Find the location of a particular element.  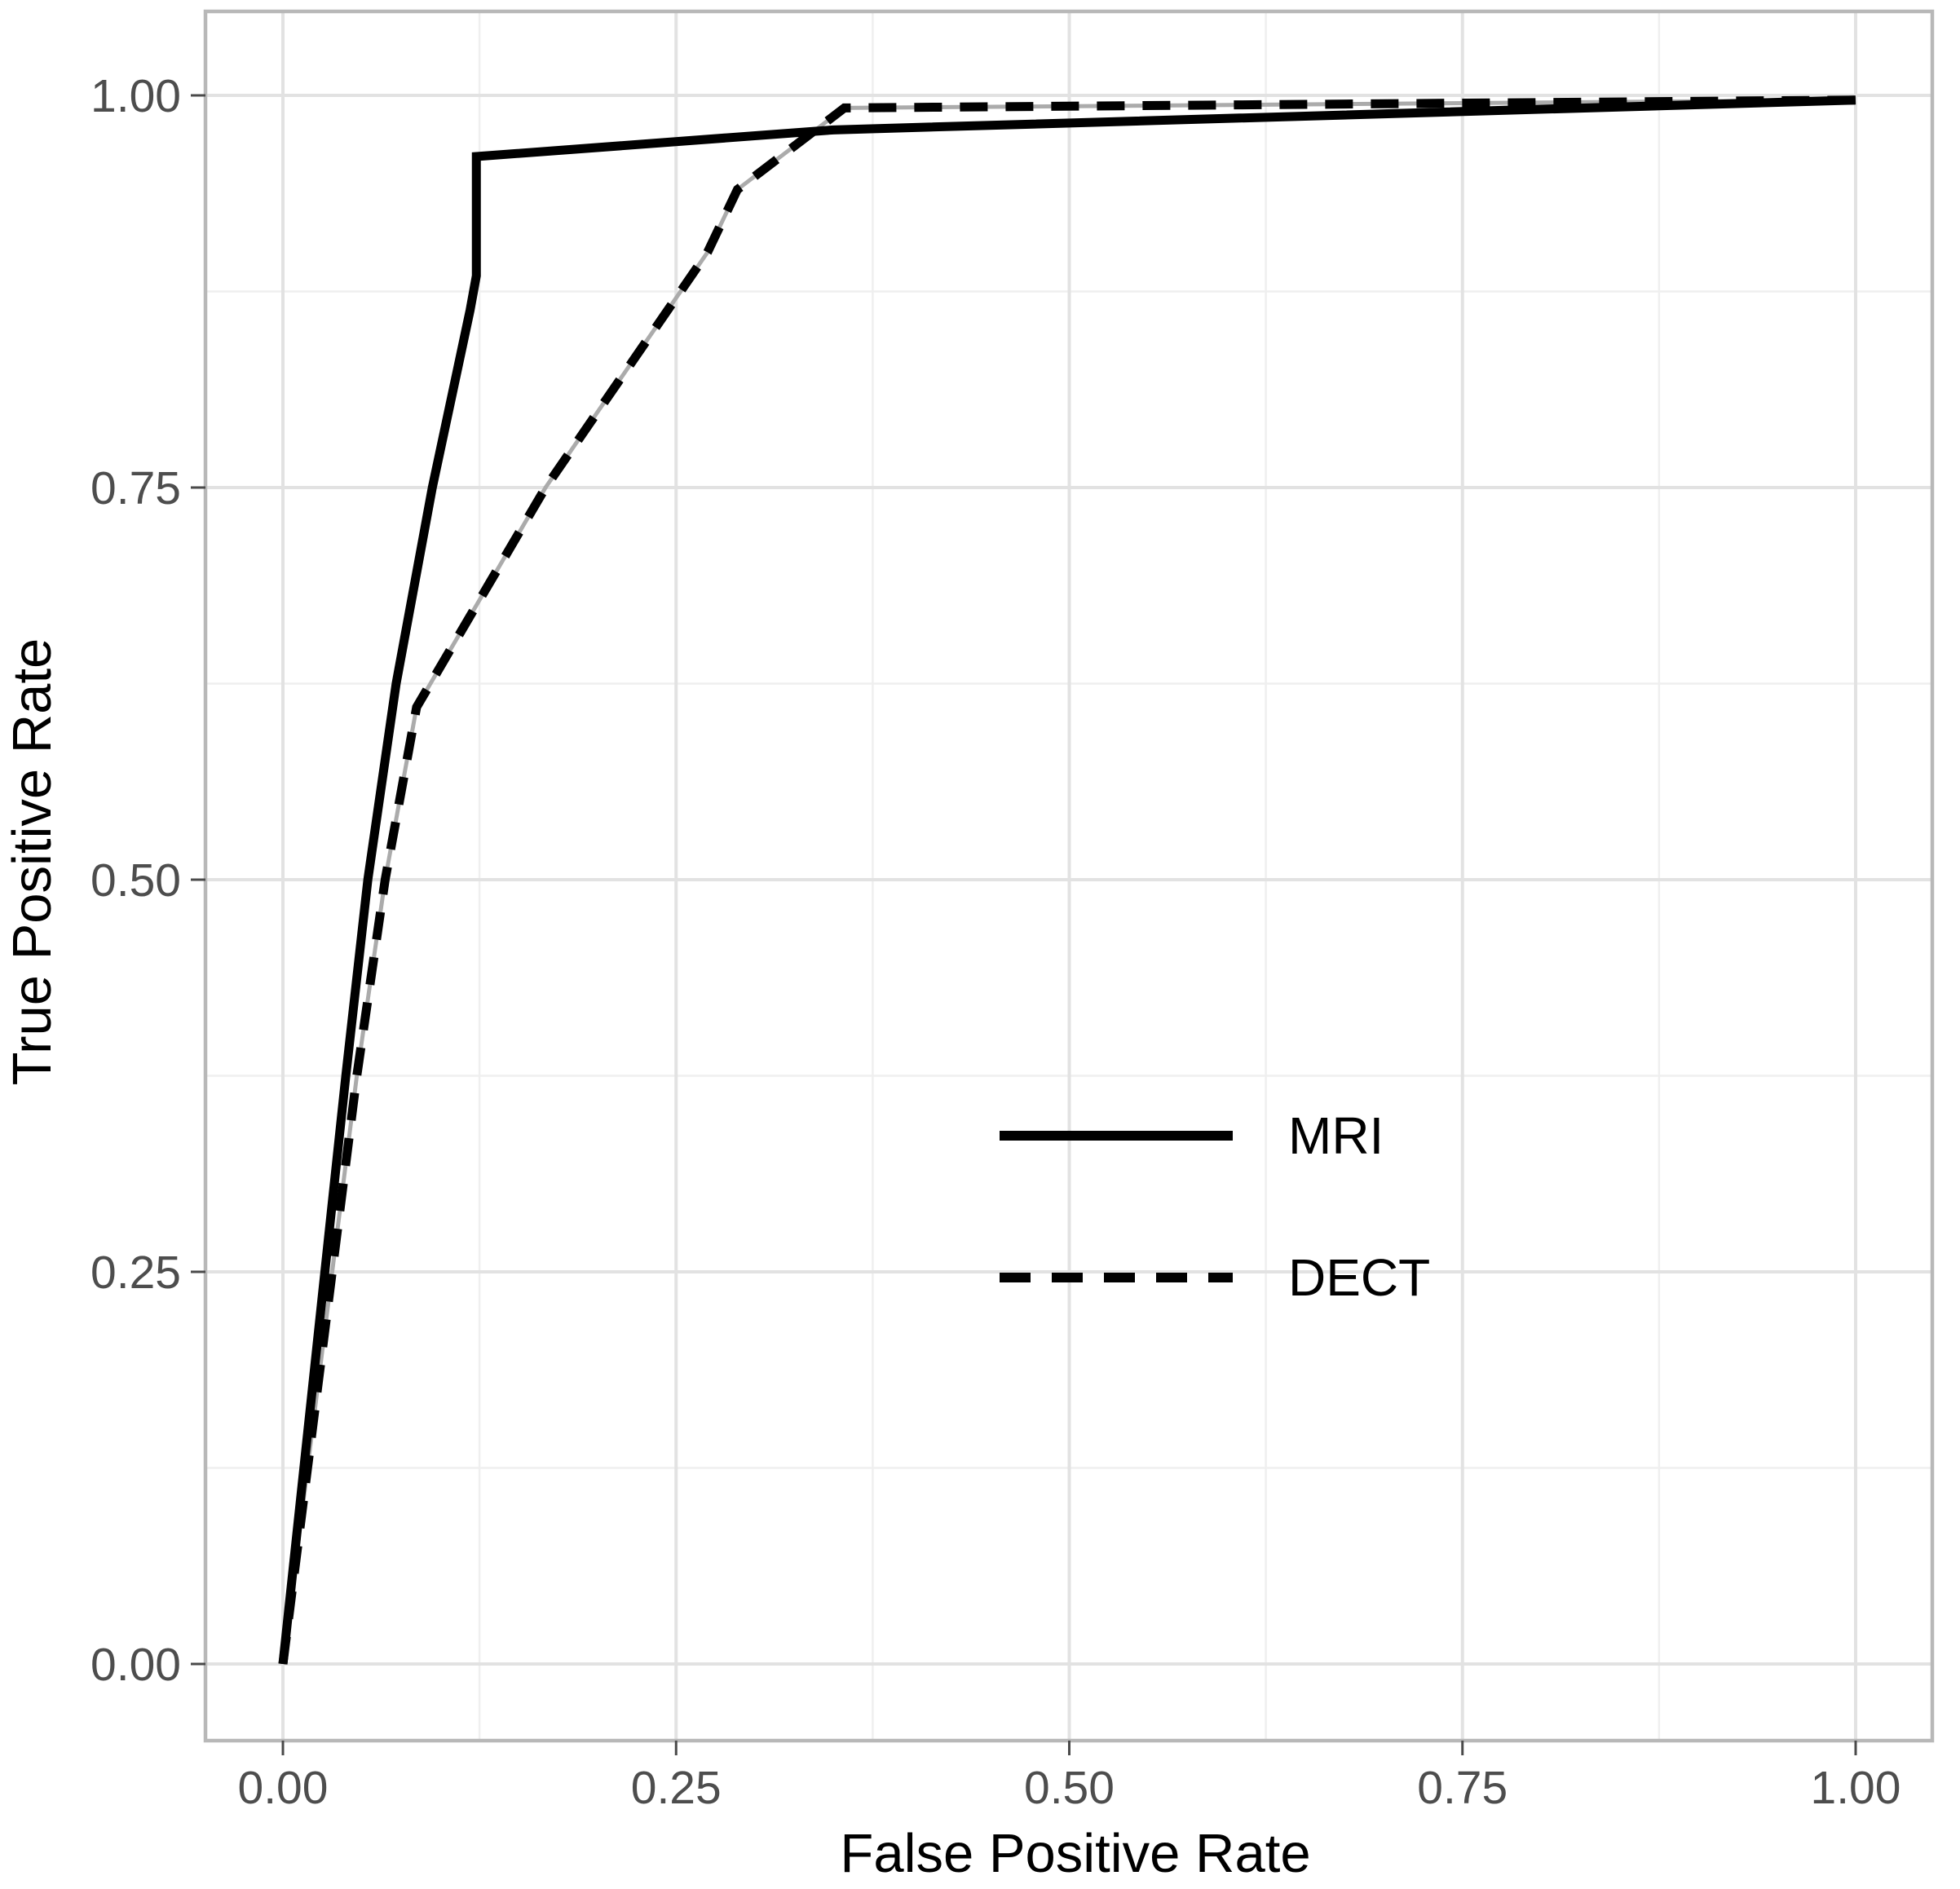

x-tick-label: 0.50 is located at coordinates (1070, 1788).